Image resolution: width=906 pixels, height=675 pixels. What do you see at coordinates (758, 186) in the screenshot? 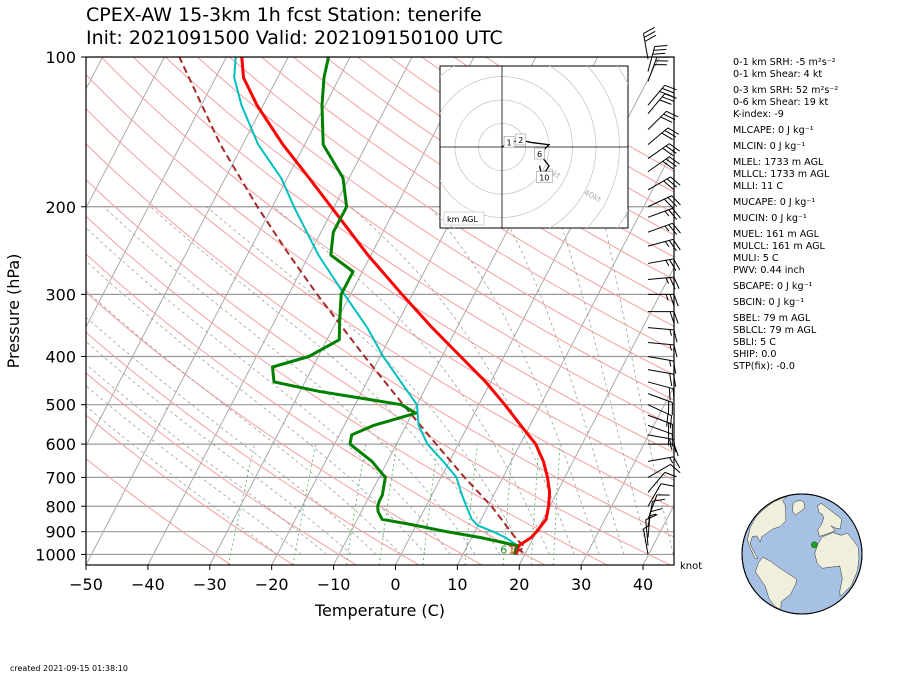
I see `index-line: MLLI: 11 C` at bounding box center [758, 186].